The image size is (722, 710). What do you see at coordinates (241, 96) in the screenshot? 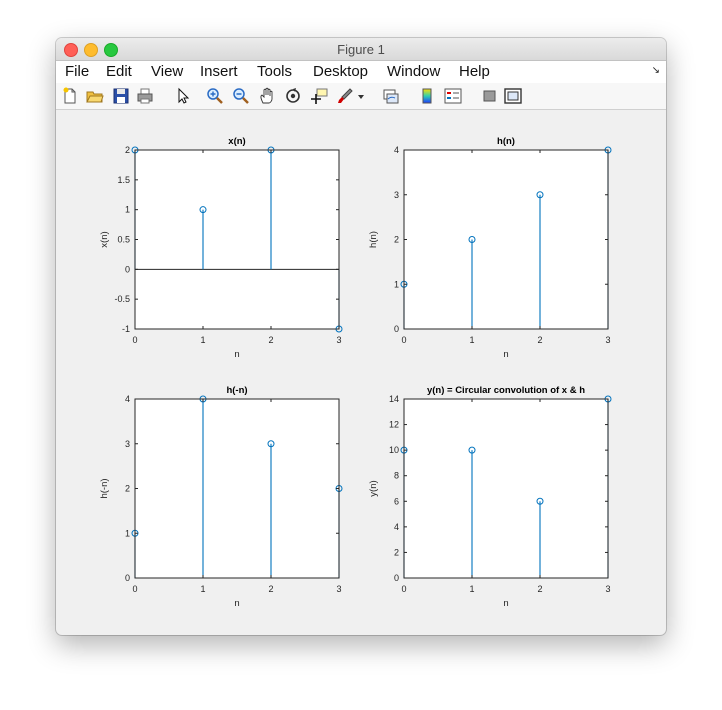
I see `zoom-out-icon` at bounding box center [241, 96].